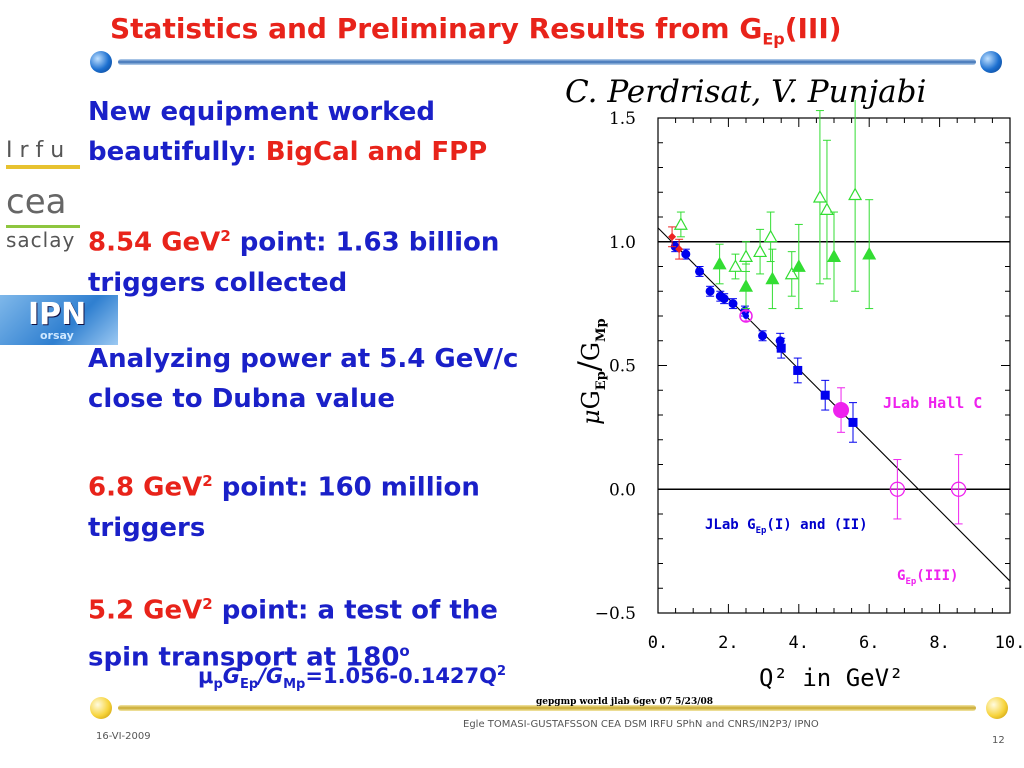 The height and width of the screenshot is (768, 1024). Describe the element at coordinates (615, 366) in the screenshot. I see `y-tick-labels: 1.5 1.0 0.5 0.0 −0.5` at that location.